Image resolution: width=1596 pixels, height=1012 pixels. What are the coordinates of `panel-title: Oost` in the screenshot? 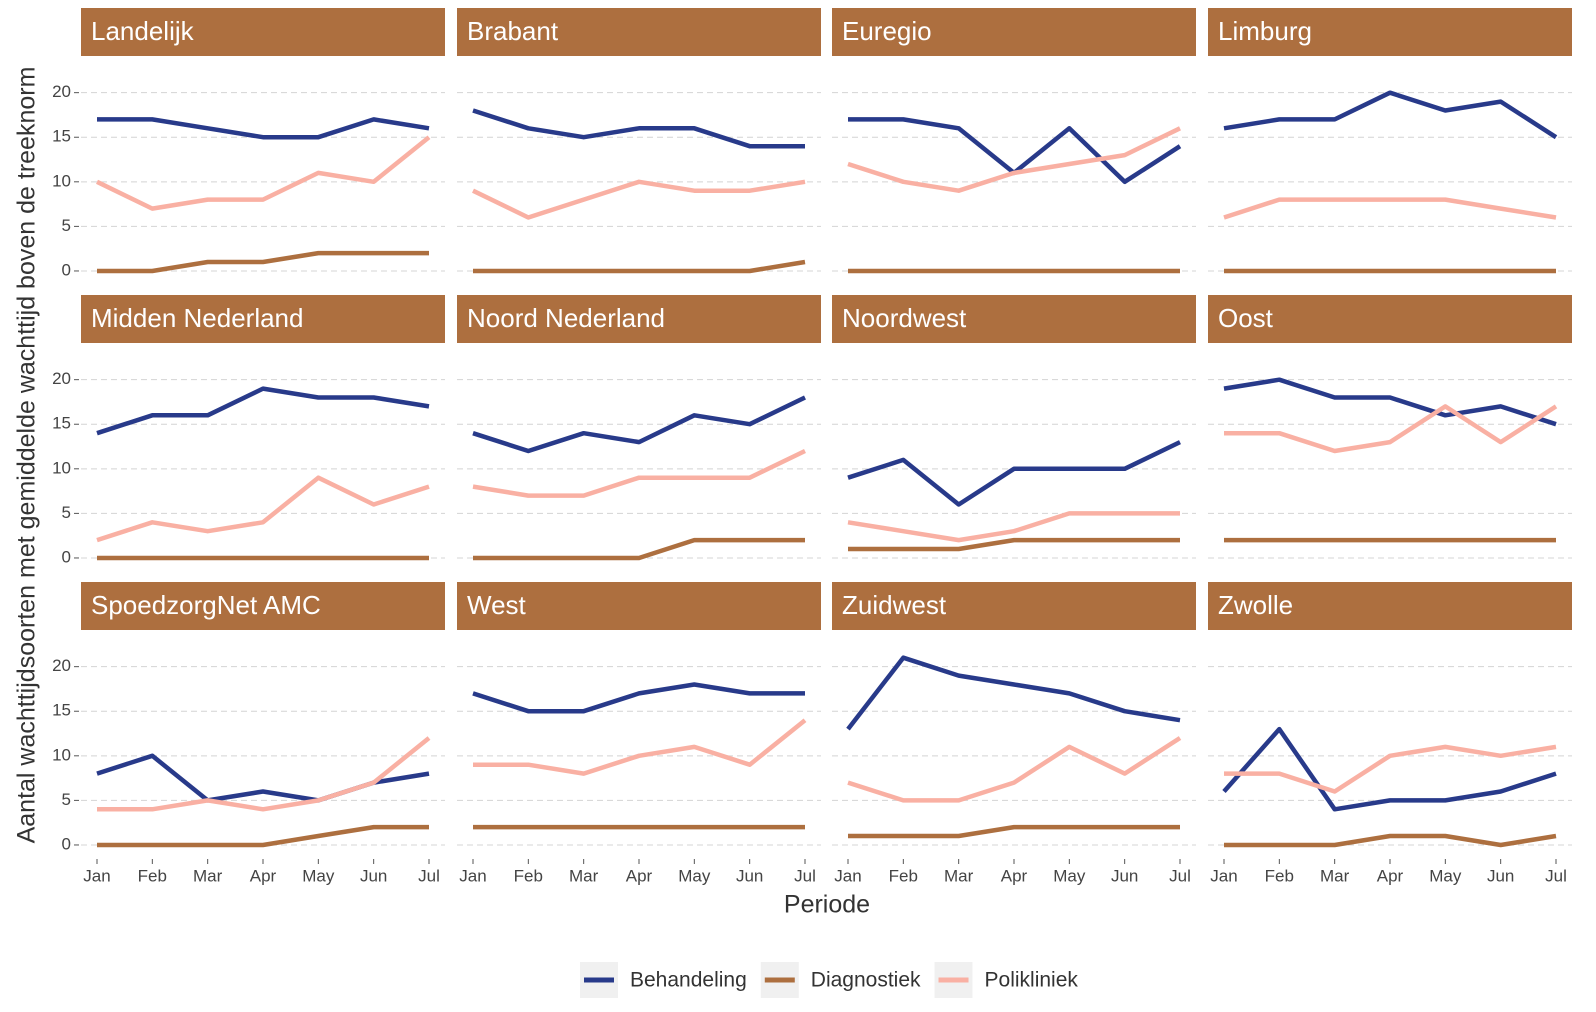 It's located at (1246, 318).